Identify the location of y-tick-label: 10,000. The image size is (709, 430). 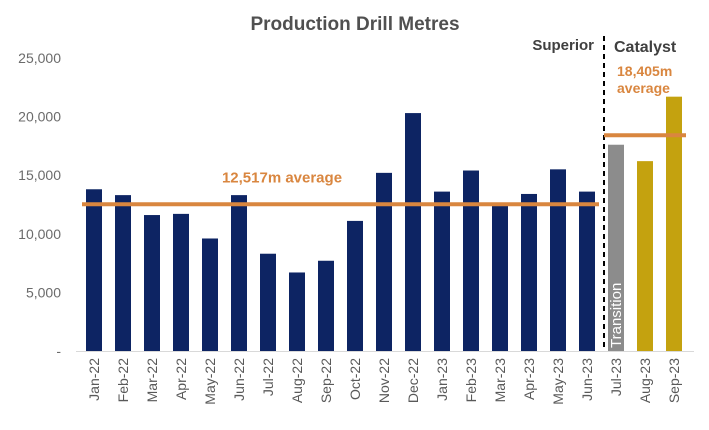
(39, 234).